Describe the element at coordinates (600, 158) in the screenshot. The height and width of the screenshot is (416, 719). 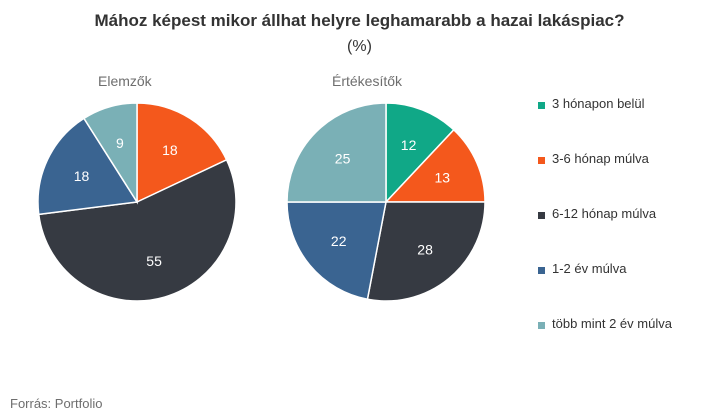
I see `legend-label: 3-6 hónap múlva` at that location.